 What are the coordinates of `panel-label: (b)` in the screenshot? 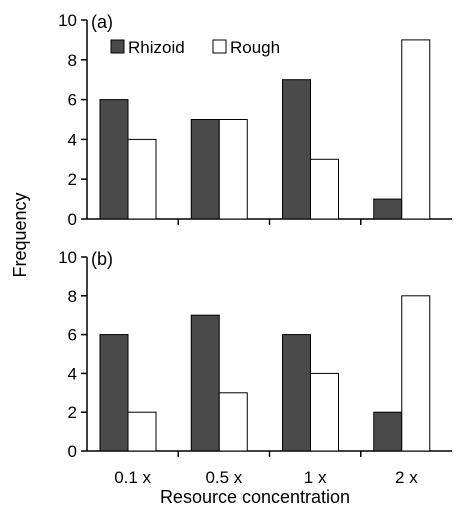 It's located at (102, 259).